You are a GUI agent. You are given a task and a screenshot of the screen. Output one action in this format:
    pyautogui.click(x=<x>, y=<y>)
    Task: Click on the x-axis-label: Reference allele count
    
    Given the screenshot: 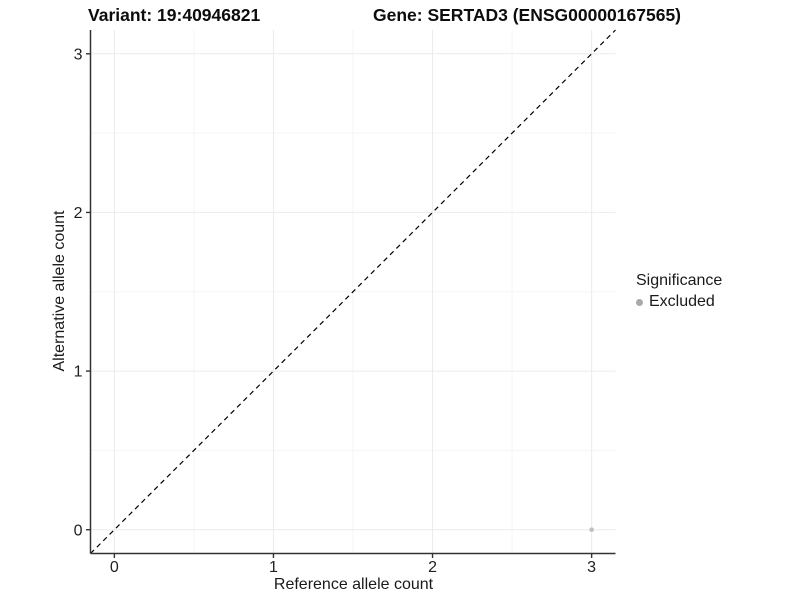 What is the action you would take?
    pyautogui.click(x=353, y=584)
    